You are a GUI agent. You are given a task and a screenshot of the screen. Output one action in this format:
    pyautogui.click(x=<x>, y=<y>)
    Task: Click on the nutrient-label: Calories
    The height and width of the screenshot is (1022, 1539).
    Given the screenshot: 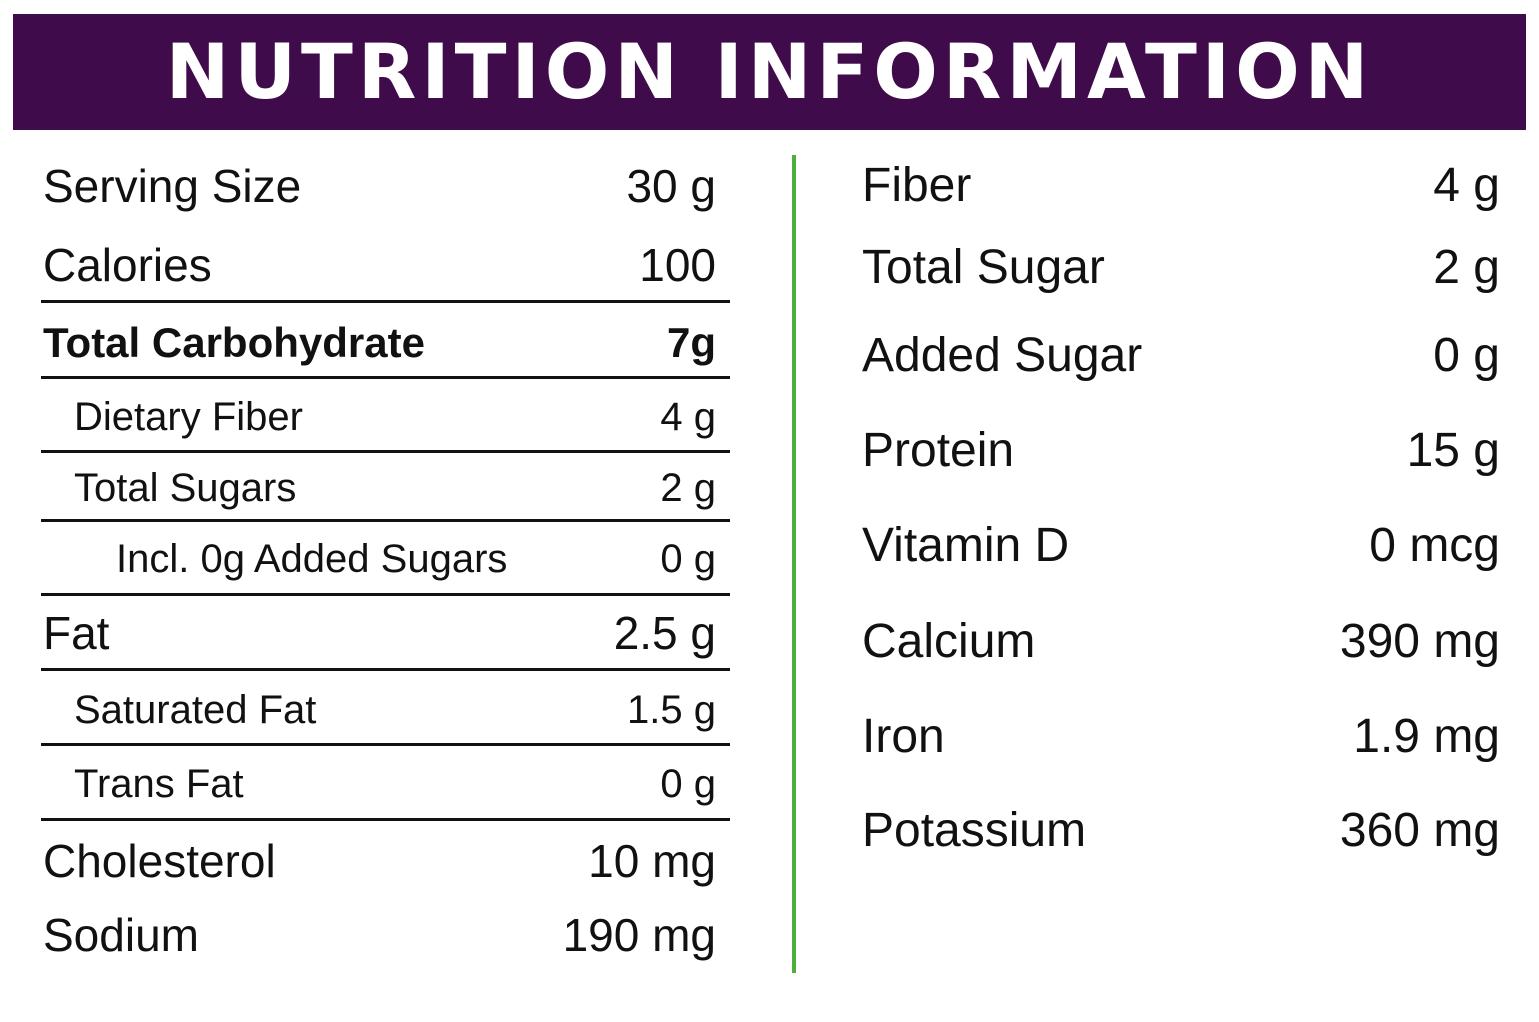 What is the action you would take?
    pyautogui.click(x=127, y=265)
    